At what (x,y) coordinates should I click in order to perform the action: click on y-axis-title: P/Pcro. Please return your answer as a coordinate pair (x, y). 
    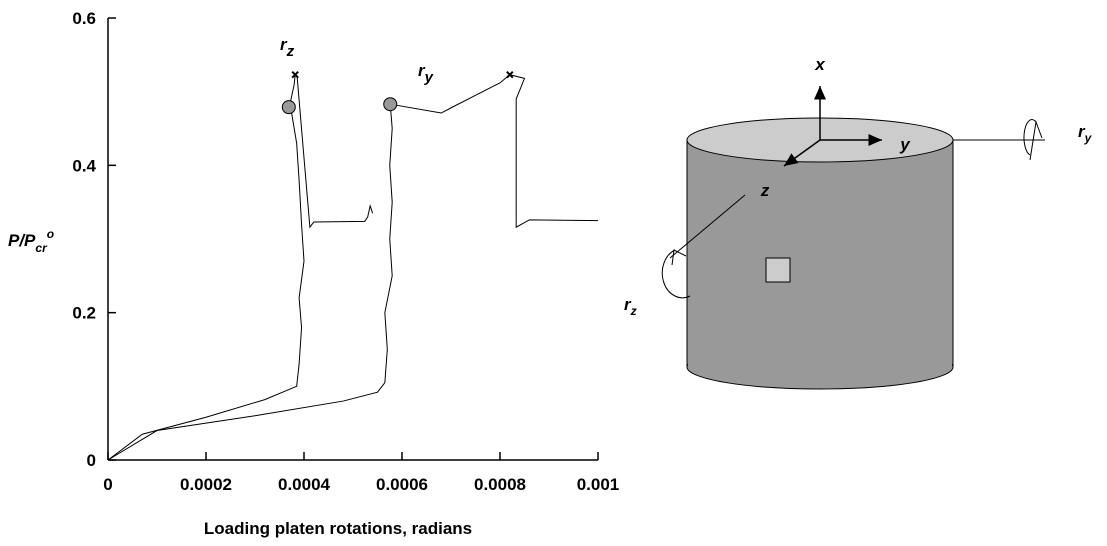
    Looking at the image, I should click on (31, 241).